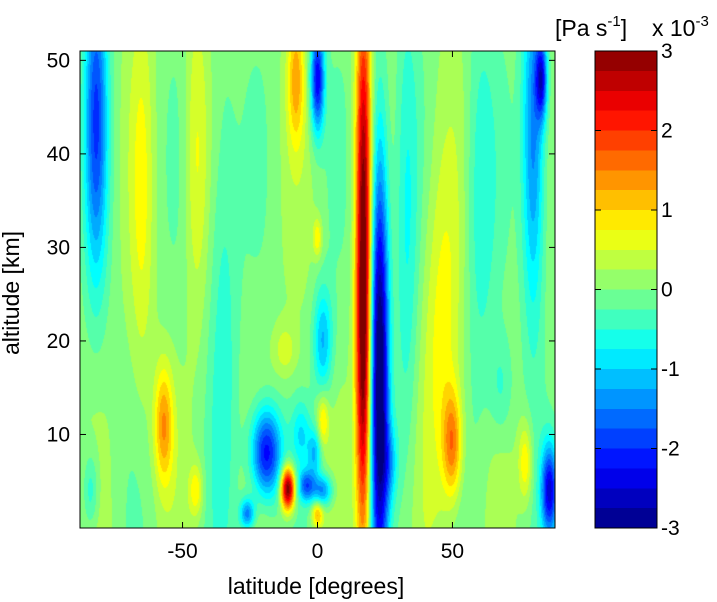 The width and height of the screenshot is (717, 602). What do you see at coordinates (667, 210) in the screenshot?
I see `colorbar-tick-label: 1` at bounding box center [667, 210].